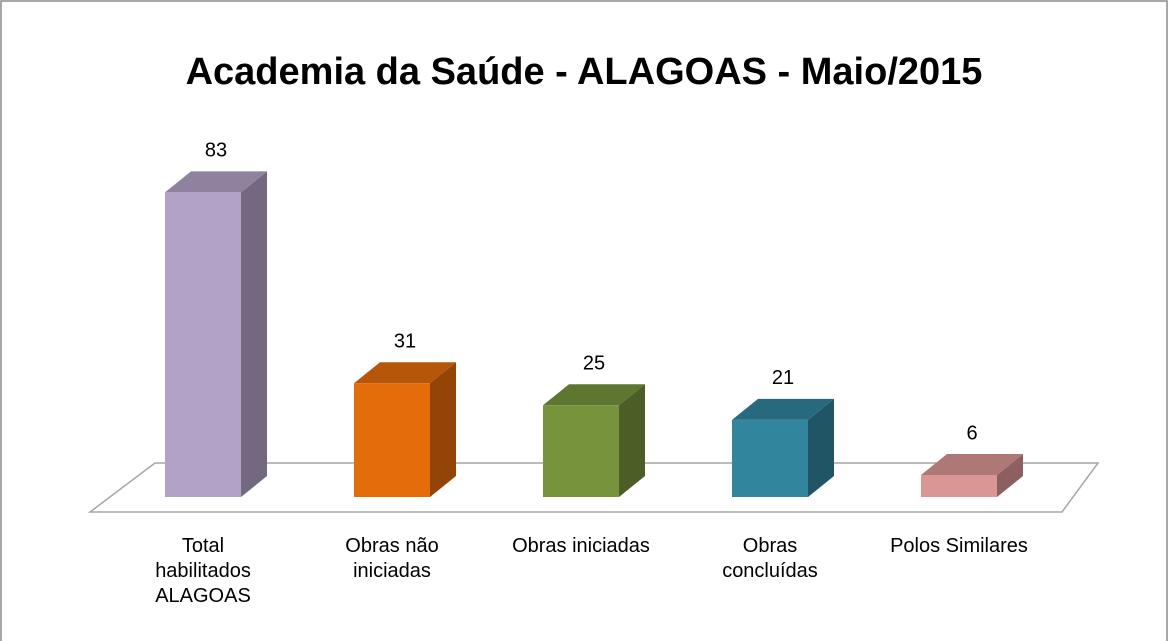 This screenshot has width=1169, height=641. Describe the element at coordinates (959, 546) in the screenshot. I see `x-tick-label: Polos Similares` at that location.